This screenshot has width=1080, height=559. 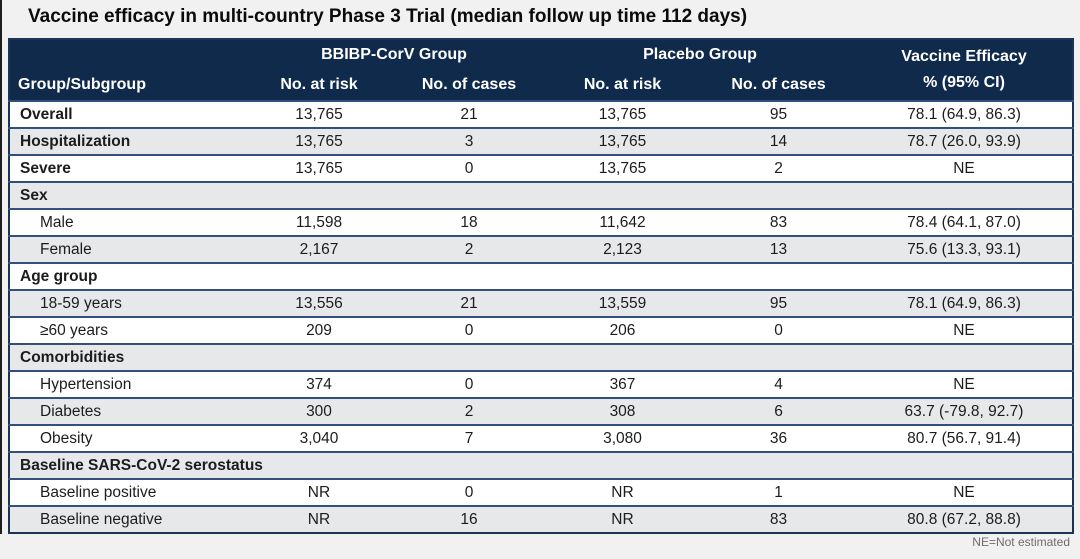 What do you see at coordinates (469, 222) in the screenshot?
I see `cell-value: 18` at bounding box center [469, 222].